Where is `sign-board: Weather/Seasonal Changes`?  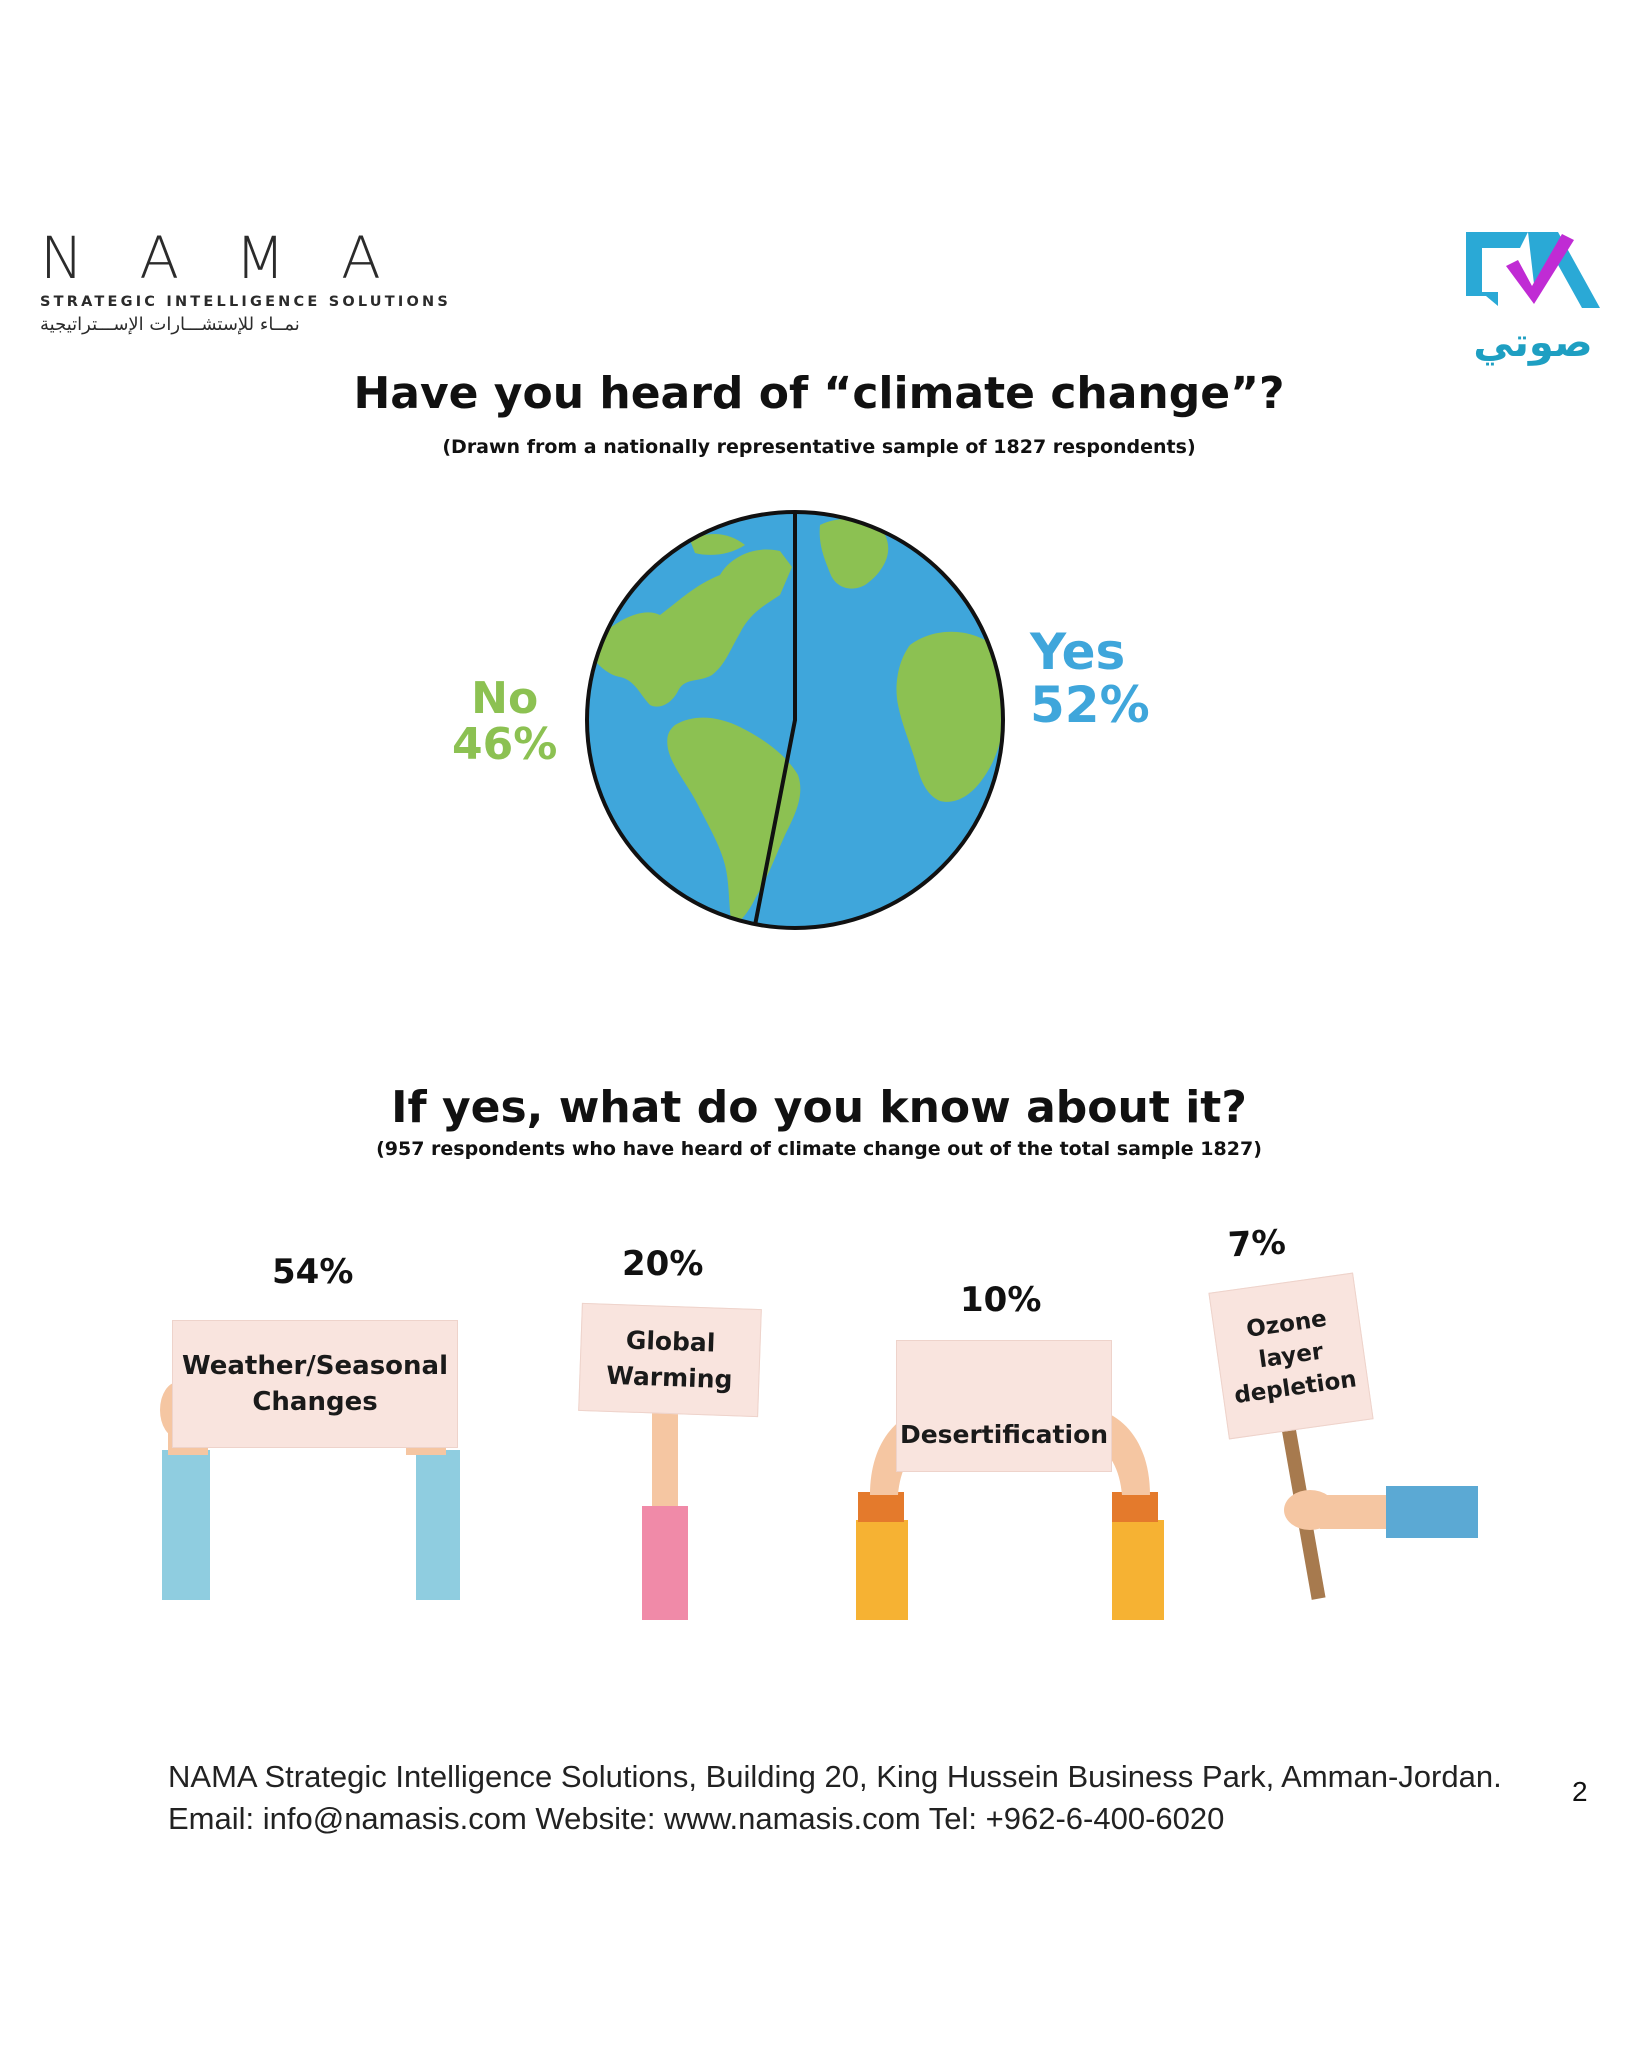
sign-board: Weather/Seasonal Changes is located at coordinates (315, 1384).